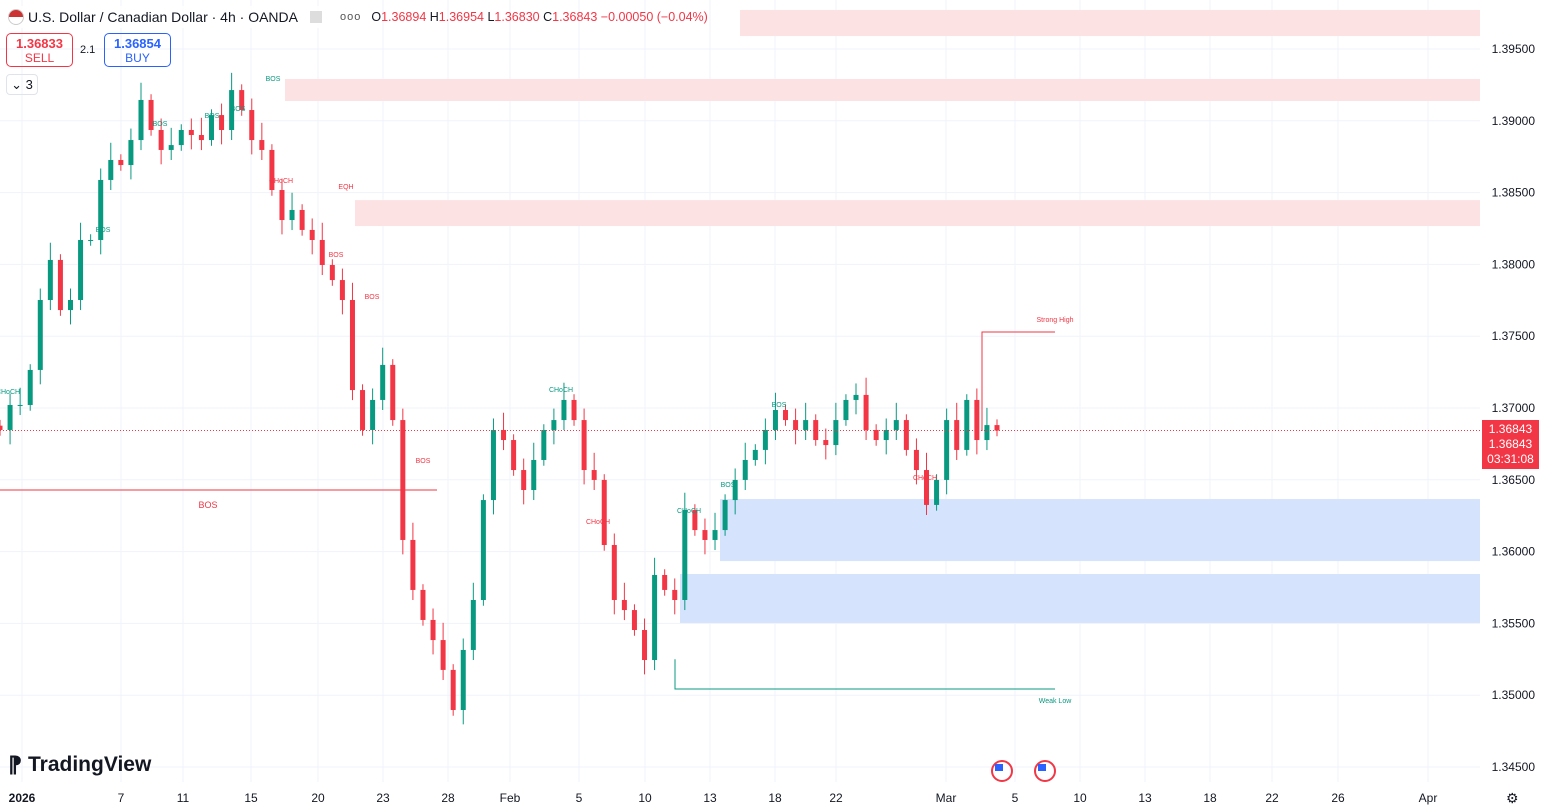 The height and width of the screenshot is (810, 1543). I want to click on tv-logo-icon: ⁋, so click(15, 764).